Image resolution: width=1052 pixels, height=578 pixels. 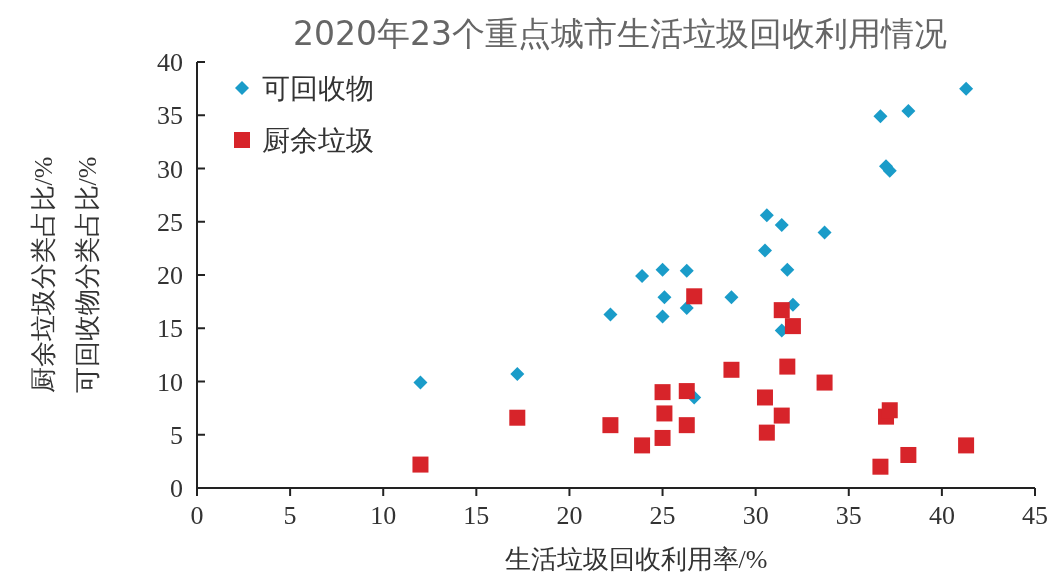 I want to click on x-tick-label: 5, so click(x=290, y=515).